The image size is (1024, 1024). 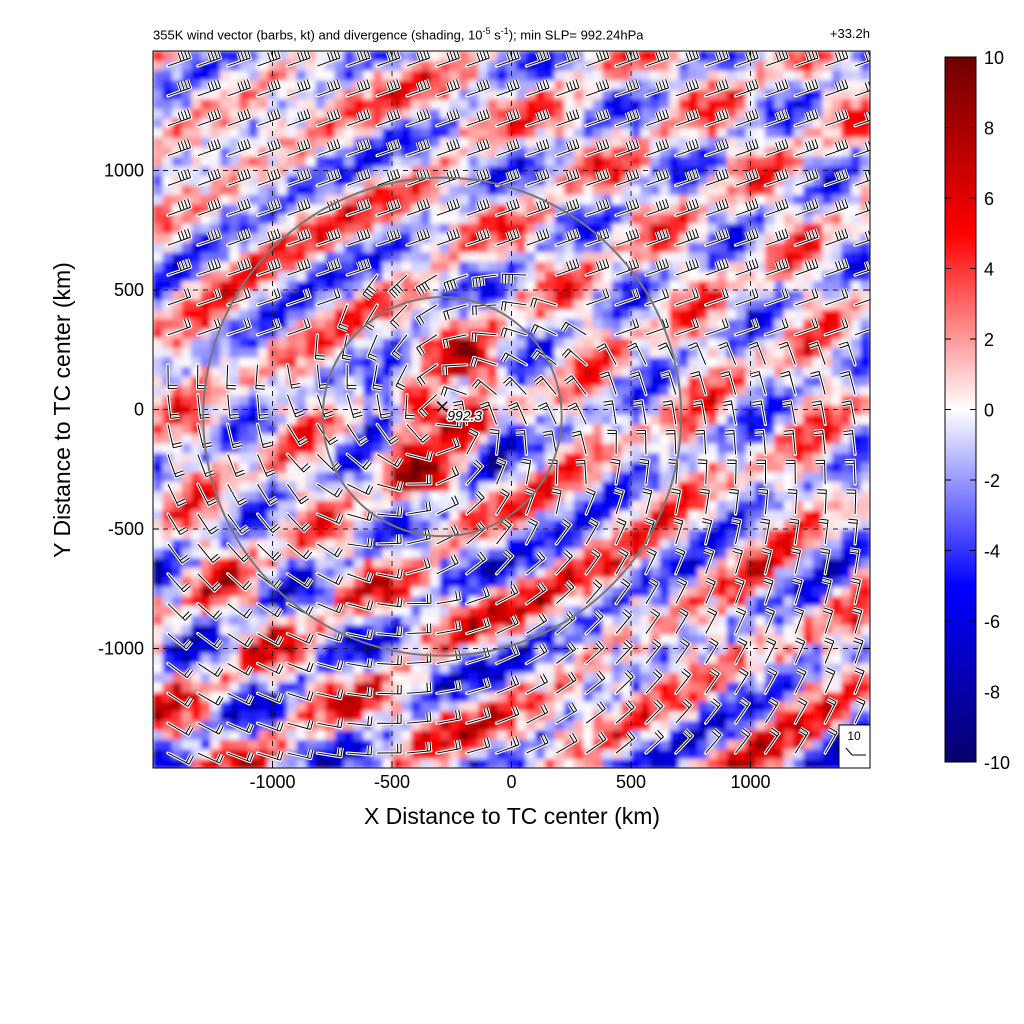 I want to click on colorbar-tick-label: -4, so click(x=992, y=552).